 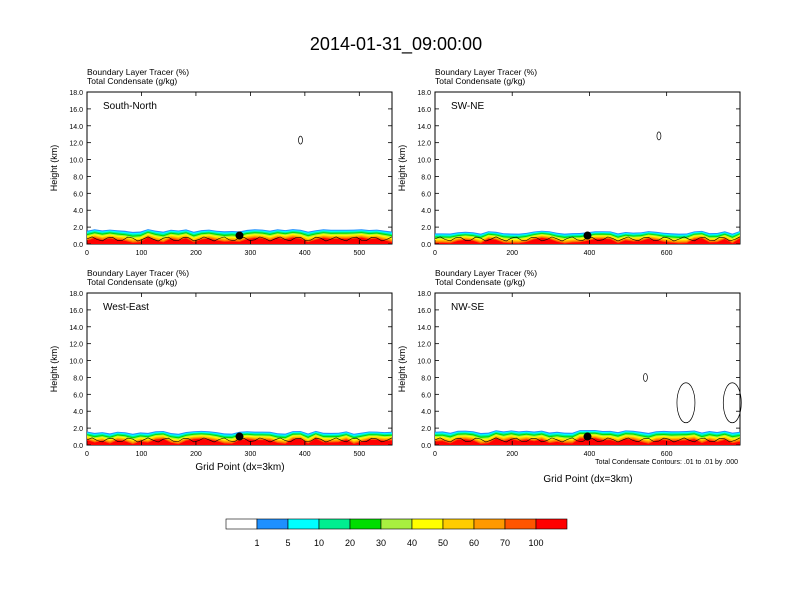 What do you see at coordinates (126, 307) in the screenshot?
I see `panel-name-label: West-East` at bounding box center [126, 307].